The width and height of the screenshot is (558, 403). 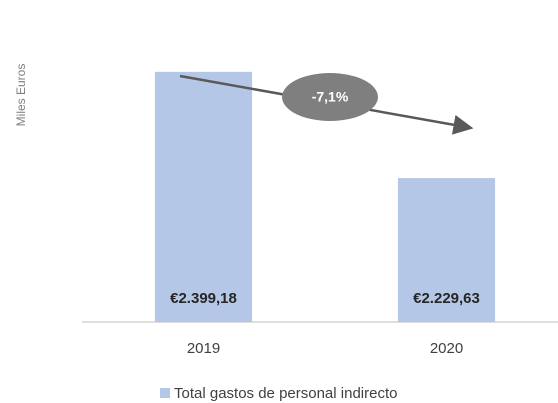 I want to click on data-label: €2.229,63, so click(x=446, y=298).